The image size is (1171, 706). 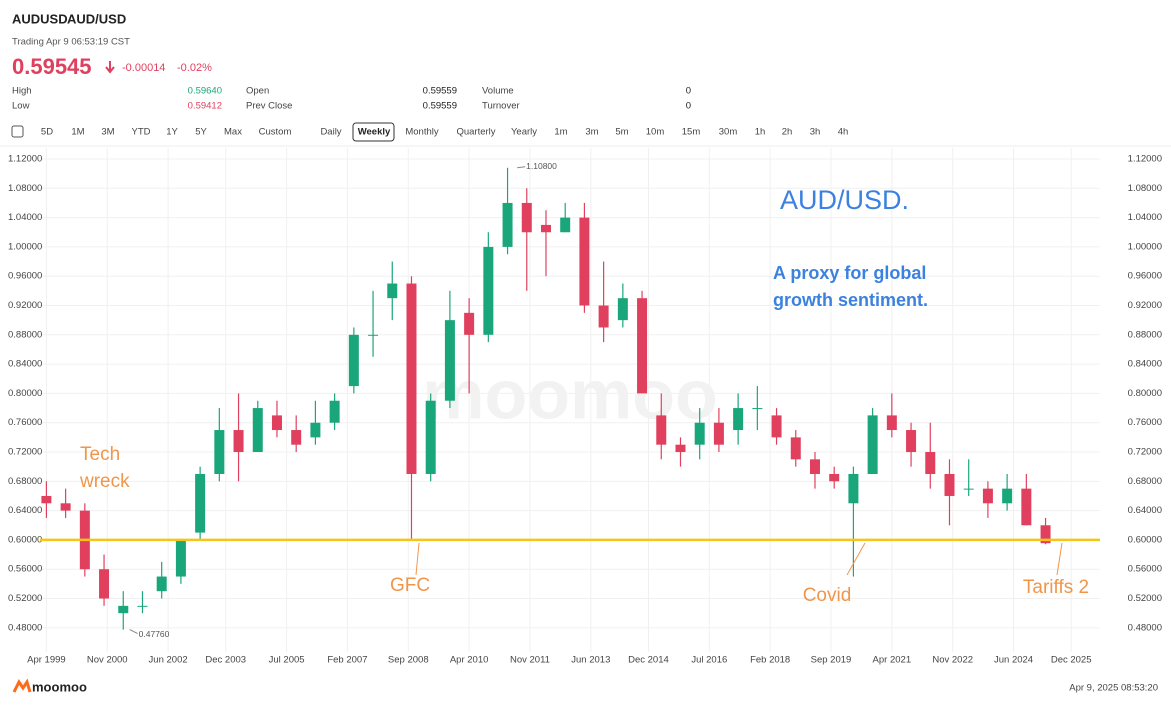 I want to click on y-tick-label-right: 0.60000, so click(x=1145, y=539).